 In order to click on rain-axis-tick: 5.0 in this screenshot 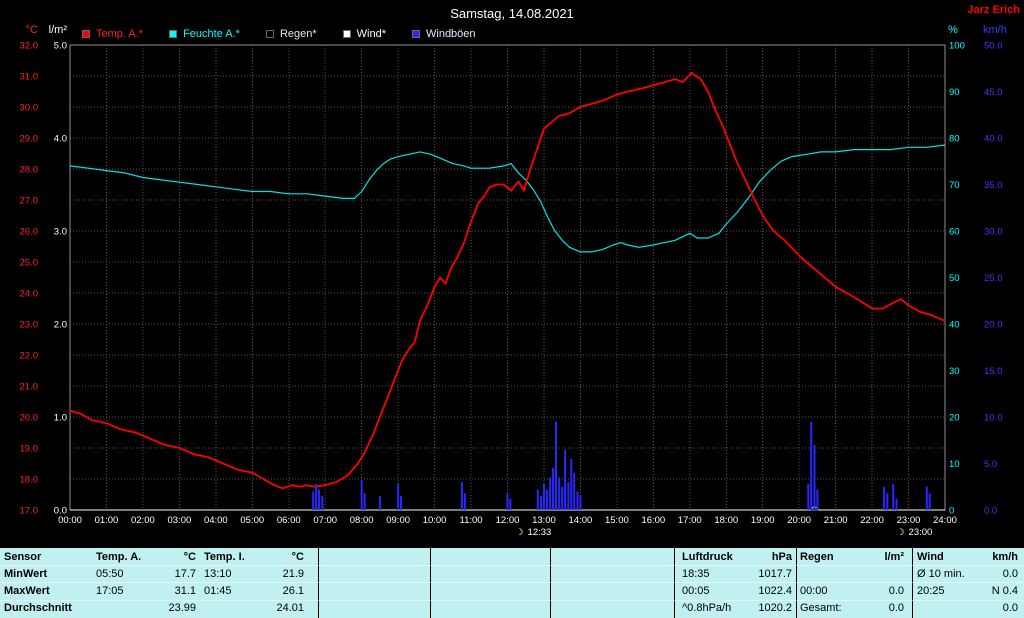, I will do `click(60, 46)`.